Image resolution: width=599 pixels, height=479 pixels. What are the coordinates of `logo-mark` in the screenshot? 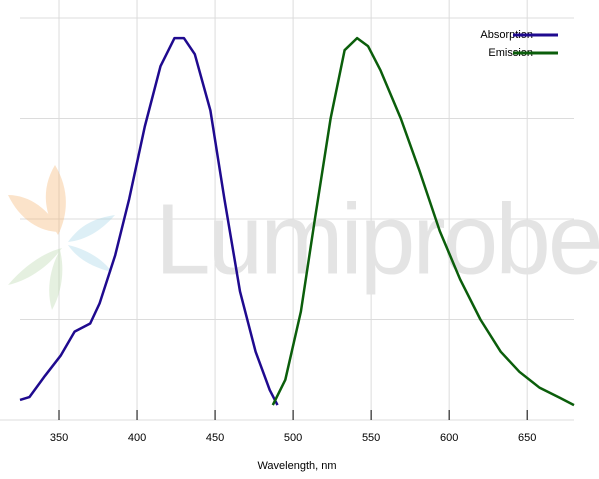 It's located at (61, 237).